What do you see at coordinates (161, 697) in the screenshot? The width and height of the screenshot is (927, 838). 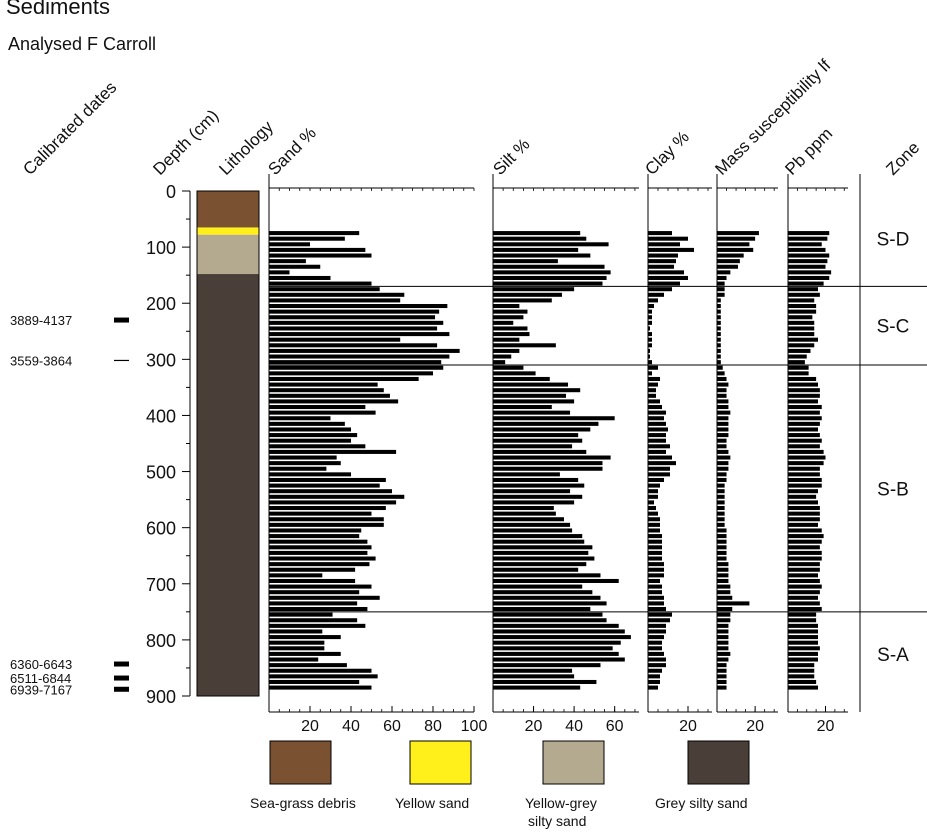 I see `depth-tick-label: 900` at bounding box center [161, 697].